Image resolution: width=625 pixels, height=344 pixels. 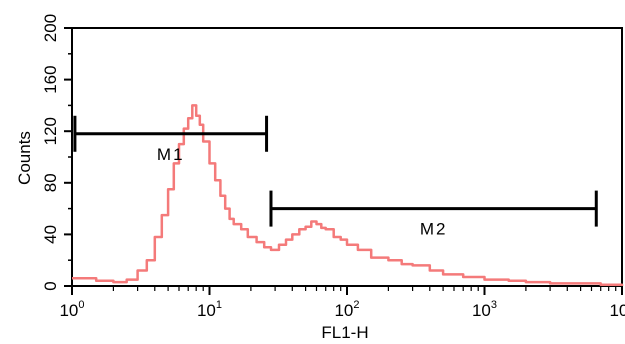 What do you see at coordinates (50, 182) in the screenshot?
I see `y-tick-label: 80` at bounding box center [50, 182].